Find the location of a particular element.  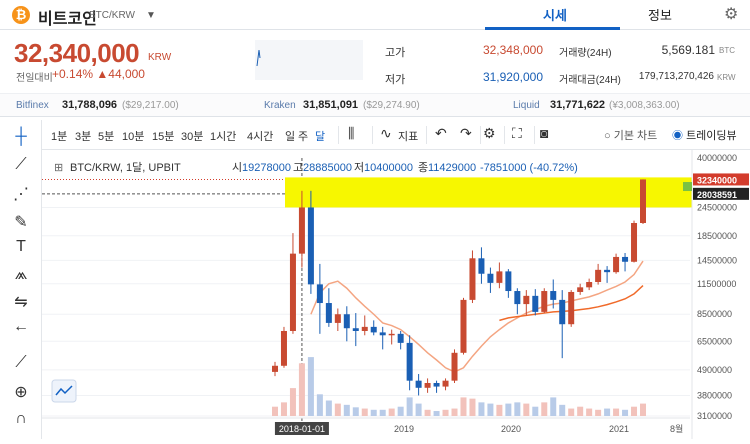

time-tag-label: 2018-01-01 is located at coordinates (302, 429).